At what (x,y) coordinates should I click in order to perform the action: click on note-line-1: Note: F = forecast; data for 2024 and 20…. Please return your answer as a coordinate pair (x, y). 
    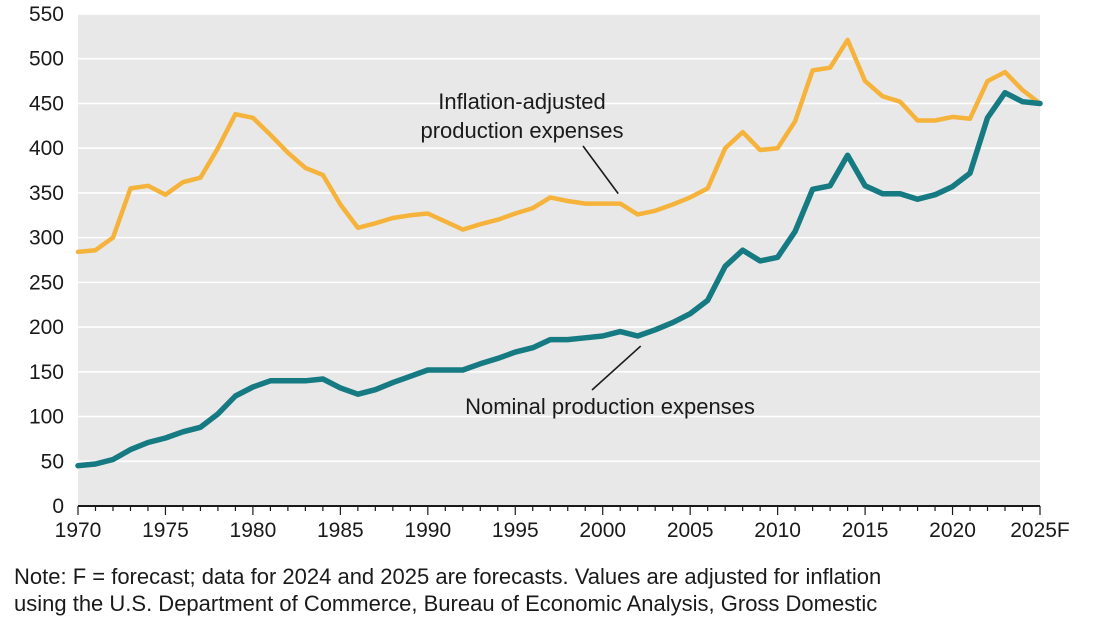
    Looking at the image, I should click on (448, 576).